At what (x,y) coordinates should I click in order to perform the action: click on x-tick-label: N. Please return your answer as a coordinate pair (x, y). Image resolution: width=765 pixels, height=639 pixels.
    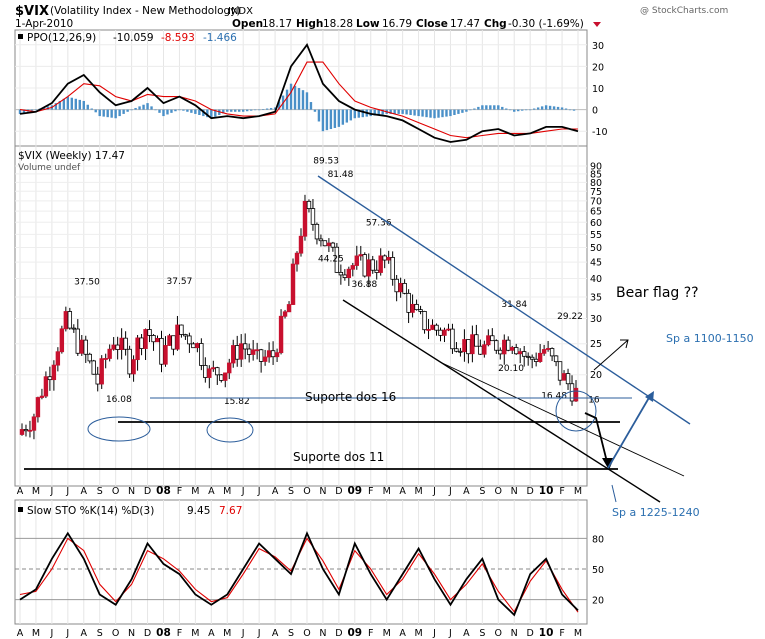
    Looking at the image, I should click on (131, 491).